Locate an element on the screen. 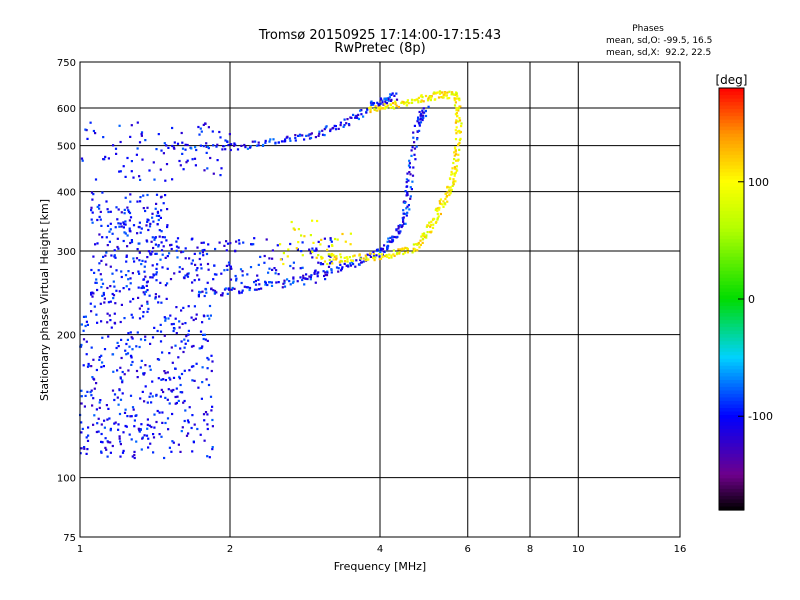 The height and width of the screenshot is (600, 800). colorbar-gradient is located at coordinates (731, 299).